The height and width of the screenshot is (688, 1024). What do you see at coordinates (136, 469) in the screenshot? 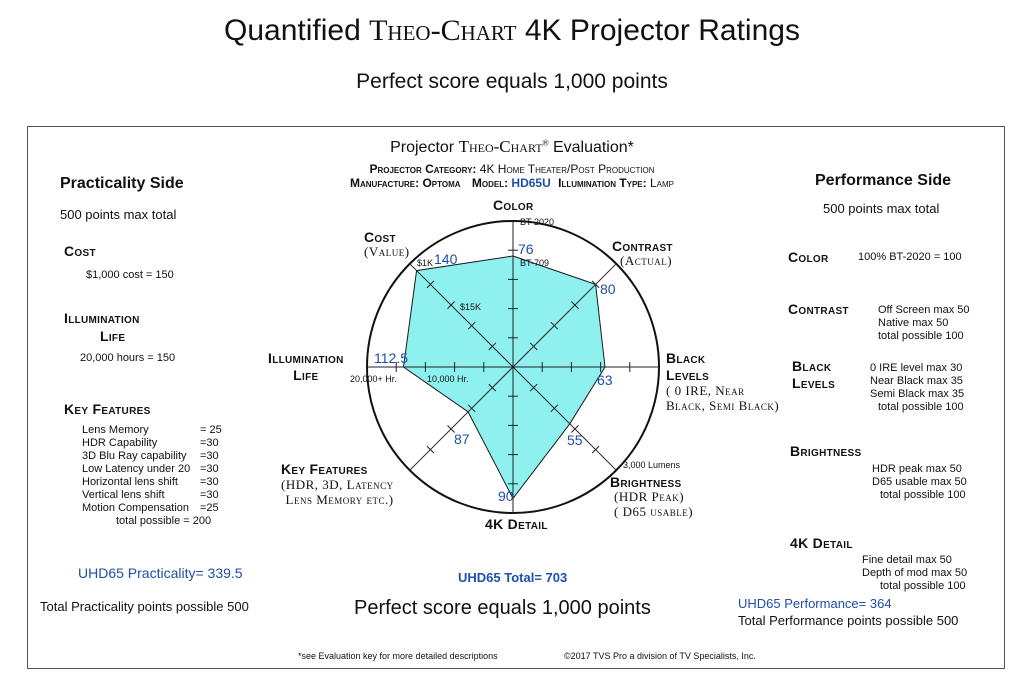
I see `key-rule-label: Low Latency under 20` at bounding box center [136, 469].